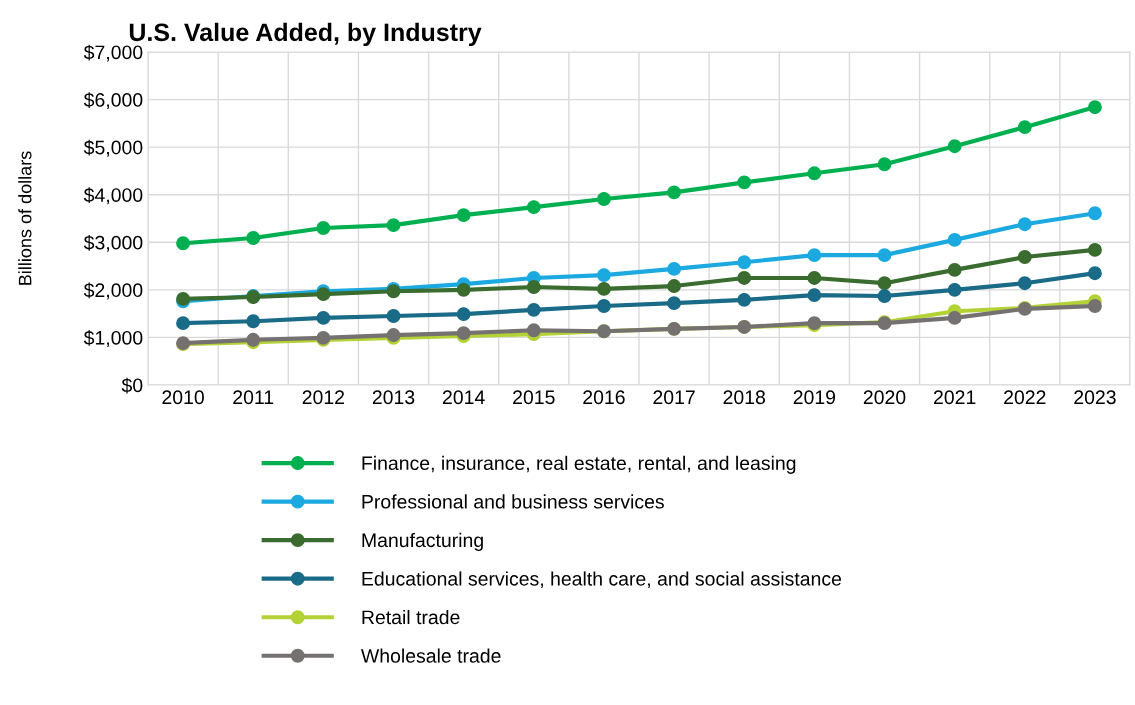 The image size is (1135, 705). I want to click on x-tick-label: 2014, so click(464, 397).